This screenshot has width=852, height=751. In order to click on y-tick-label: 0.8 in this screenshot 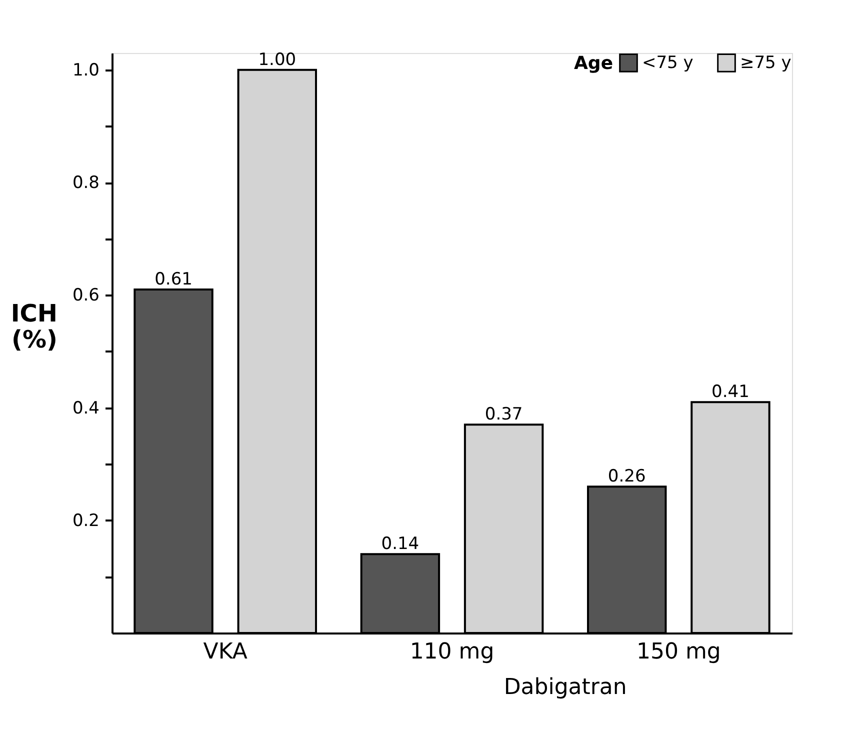, I will do `click(86, 183)`.